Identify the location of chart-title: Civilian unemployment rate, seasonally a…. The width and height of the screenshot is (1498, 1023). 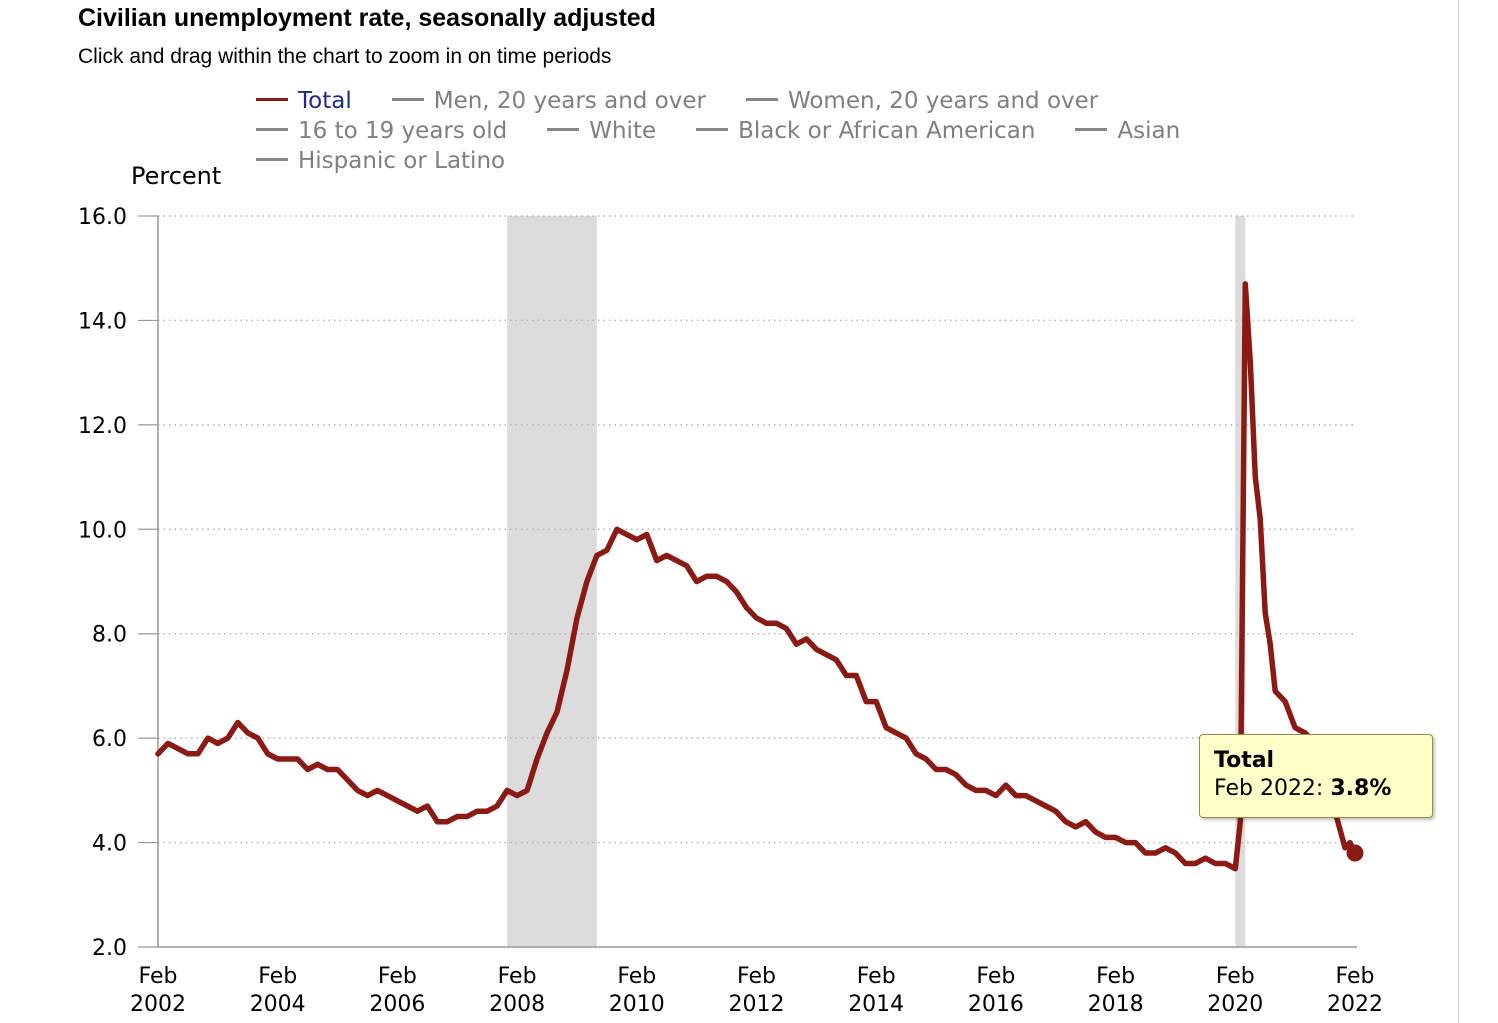
(367, 18).